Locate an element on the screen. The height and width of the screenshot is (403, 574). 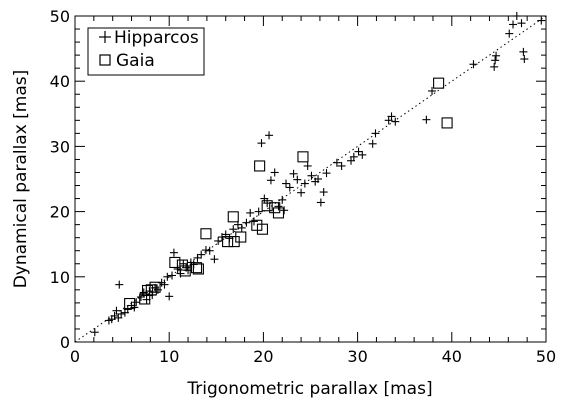
y-tick-label: 50 is located at coordinates (60, 16).